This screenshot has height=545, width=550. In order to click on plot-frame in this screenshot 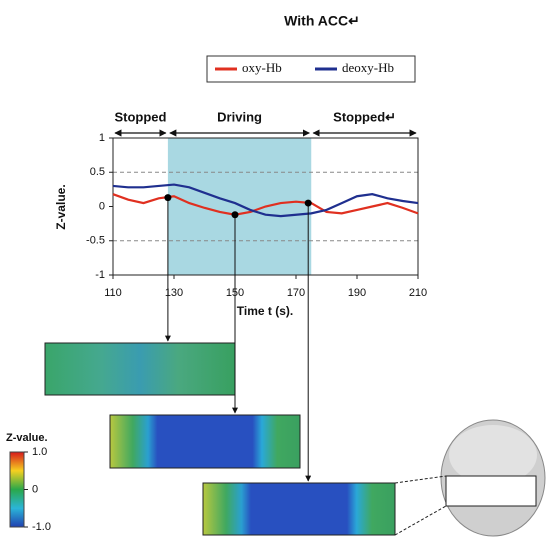, I will do `click(265, 206)`.